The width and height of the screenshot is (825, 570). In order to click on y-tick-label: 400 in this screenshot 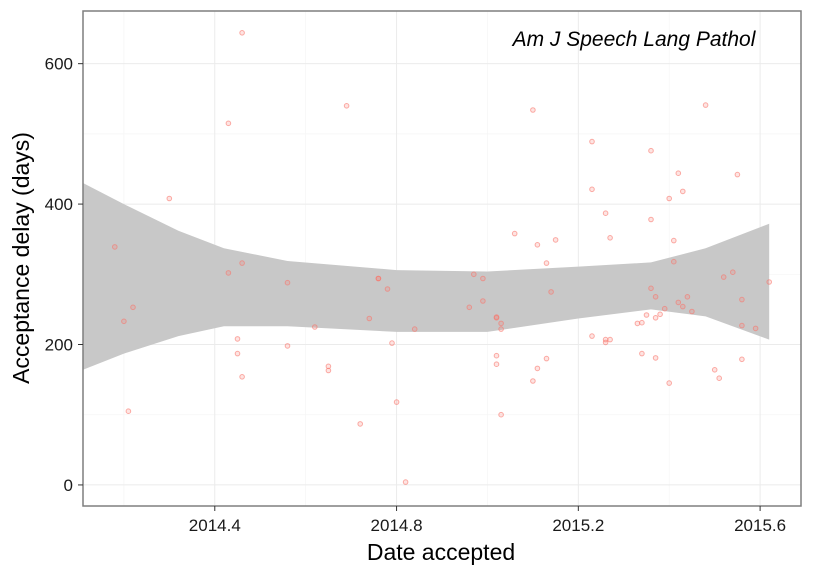, I will do `click(59, 204)`.